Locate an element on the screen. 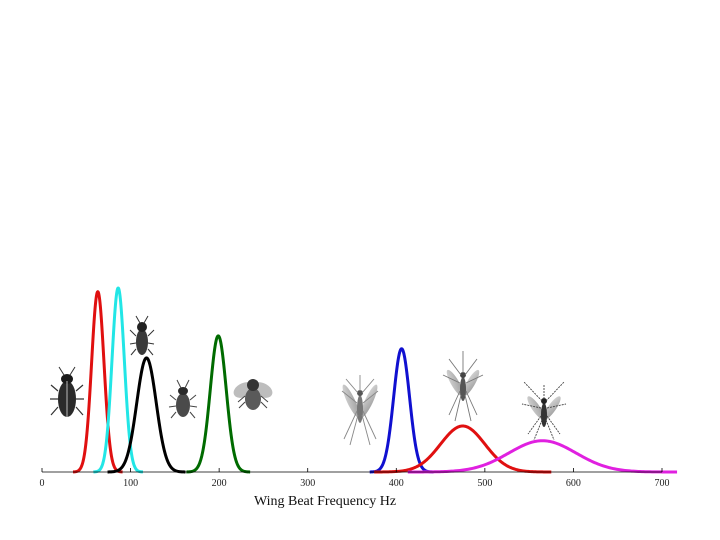 The height and width of the screenshot is (540, 720). x-tick-label: 700 is located at coordinates (662, 483).